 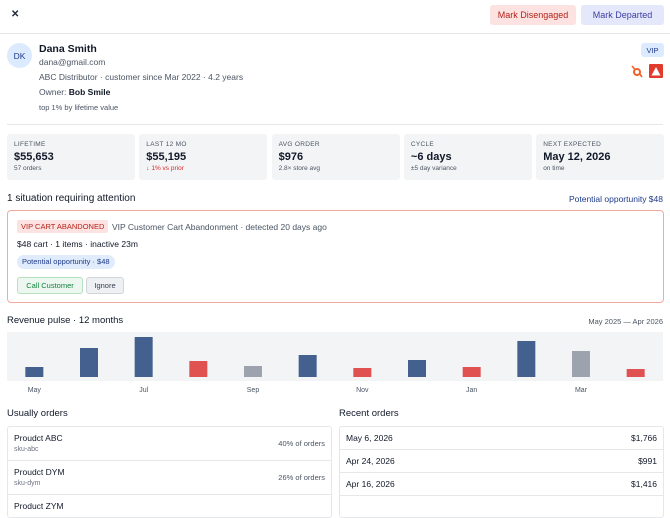 What do you see at coordinates (433, 168) in the screenshot?
I see `stat-note: ±5 day variance` at bounding box center [433, 168].